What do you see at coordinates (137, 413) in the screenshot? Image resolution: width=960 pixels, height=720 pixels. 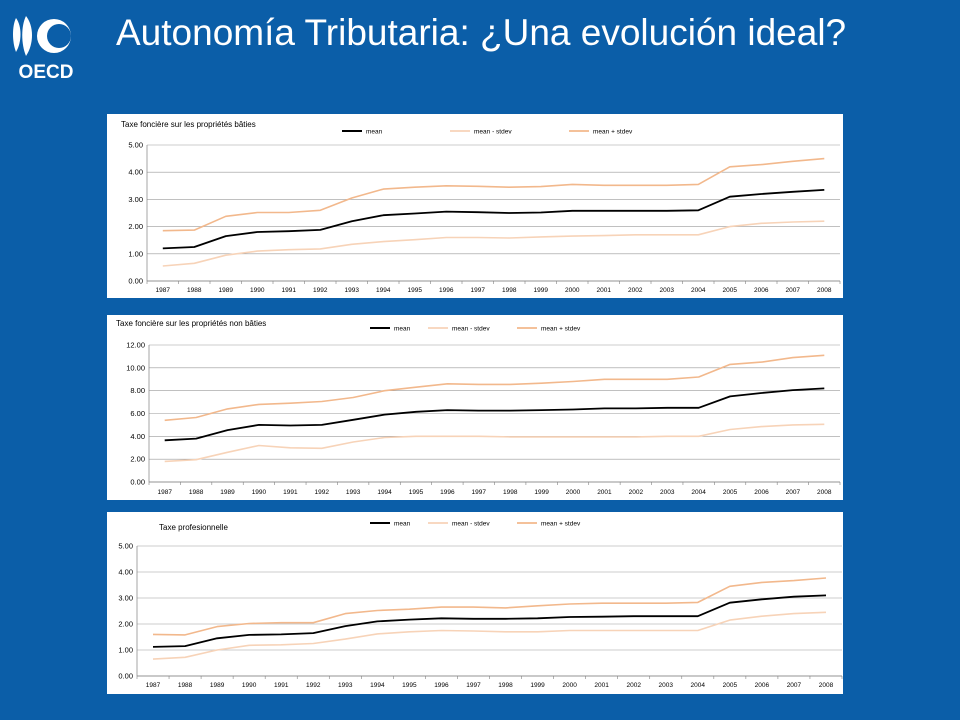 I see `y-tick-label: 6.00` at bounding box center [137, 413].